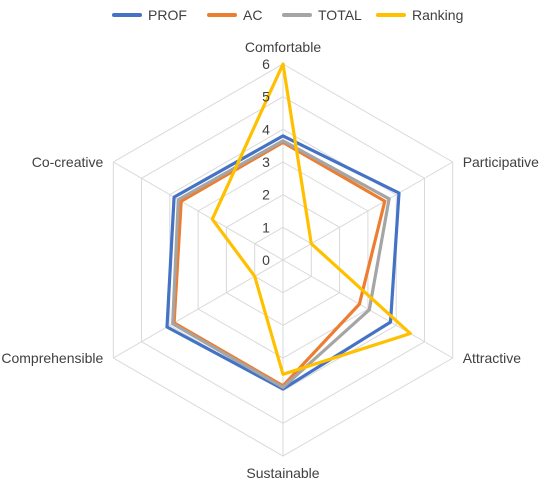 The width and height of the screenshot is (550, 485). I want to click on axis-label-sustainable: Sustainable, so click(282, 473).